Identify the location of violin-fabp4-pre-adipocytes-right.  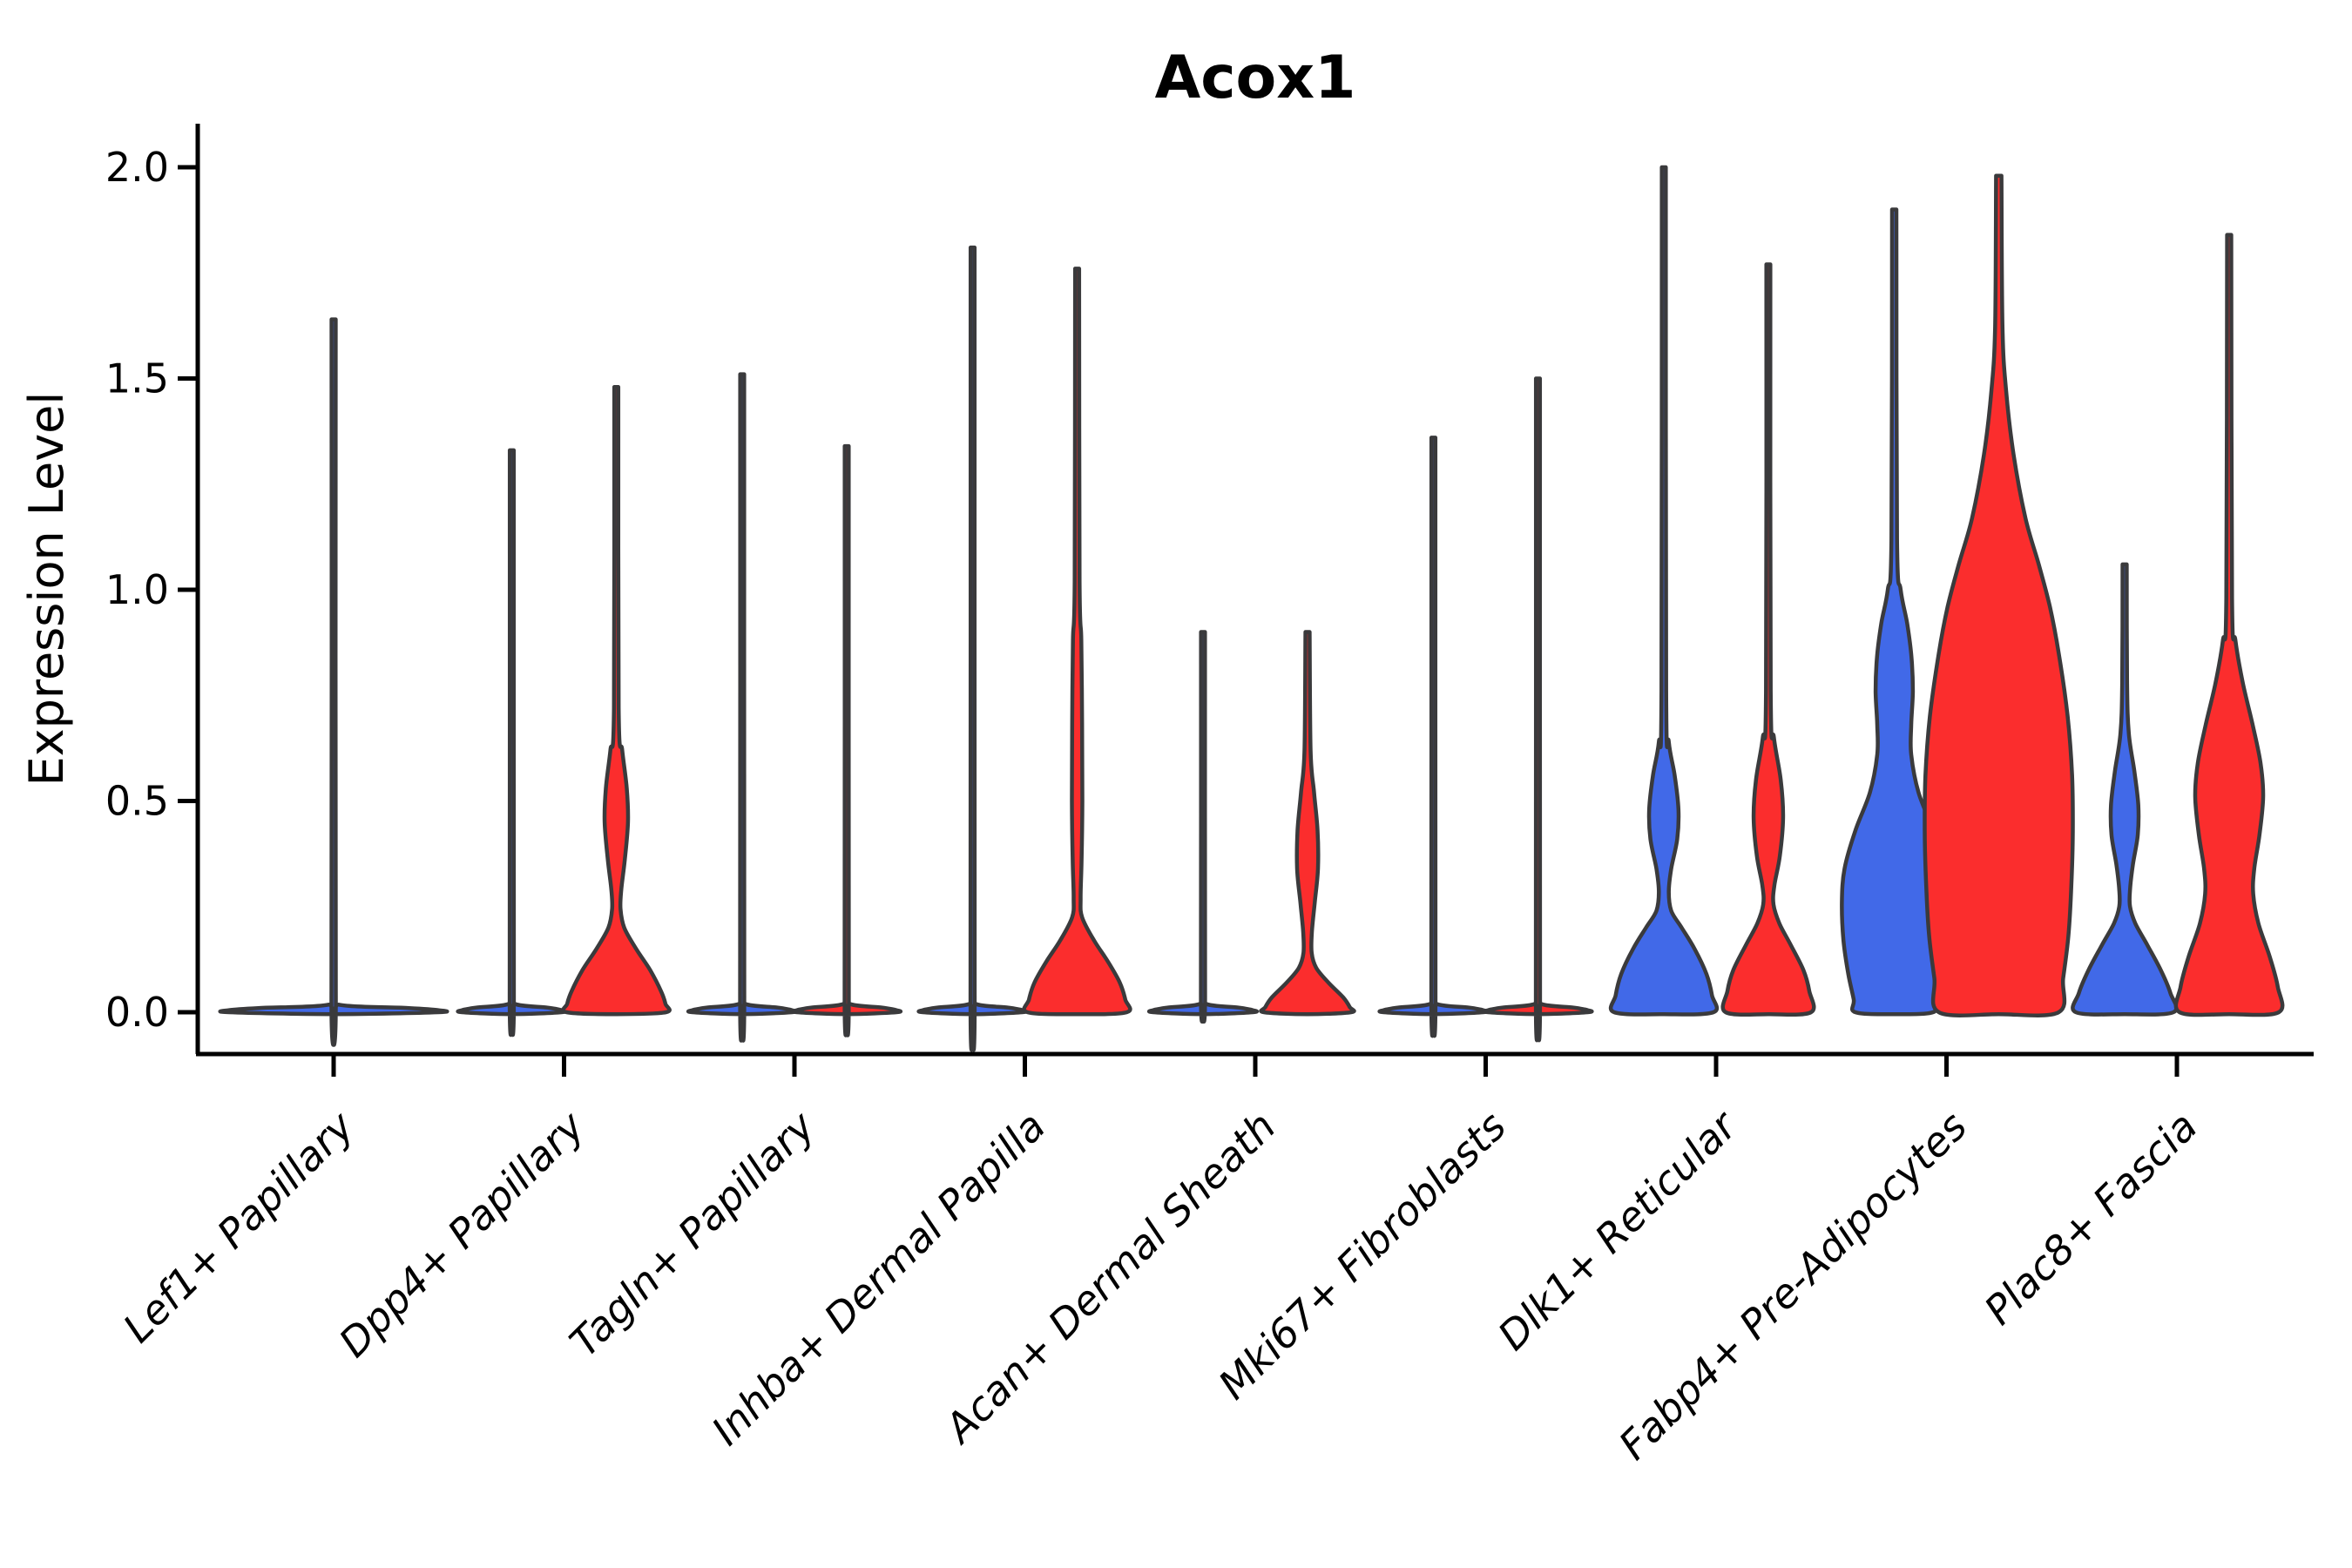
(1999, 595).